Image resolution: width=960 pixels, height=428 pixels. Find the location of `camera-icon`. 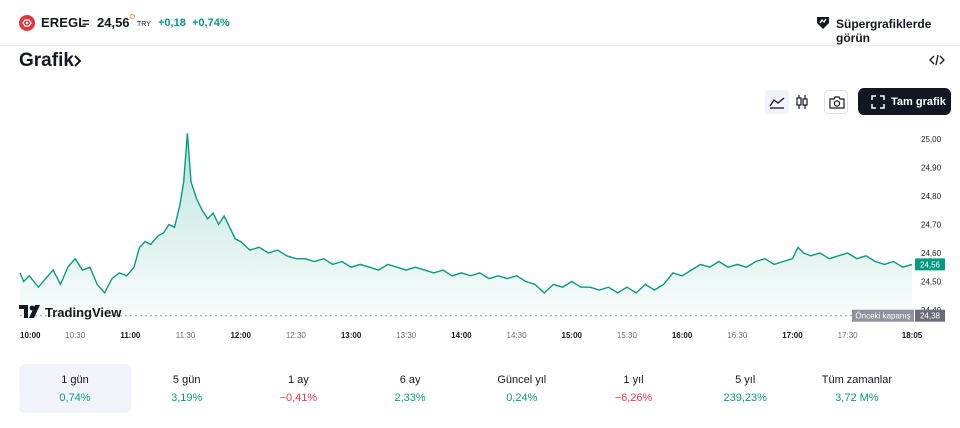

camera-icon is located at coordinates (837, 102).